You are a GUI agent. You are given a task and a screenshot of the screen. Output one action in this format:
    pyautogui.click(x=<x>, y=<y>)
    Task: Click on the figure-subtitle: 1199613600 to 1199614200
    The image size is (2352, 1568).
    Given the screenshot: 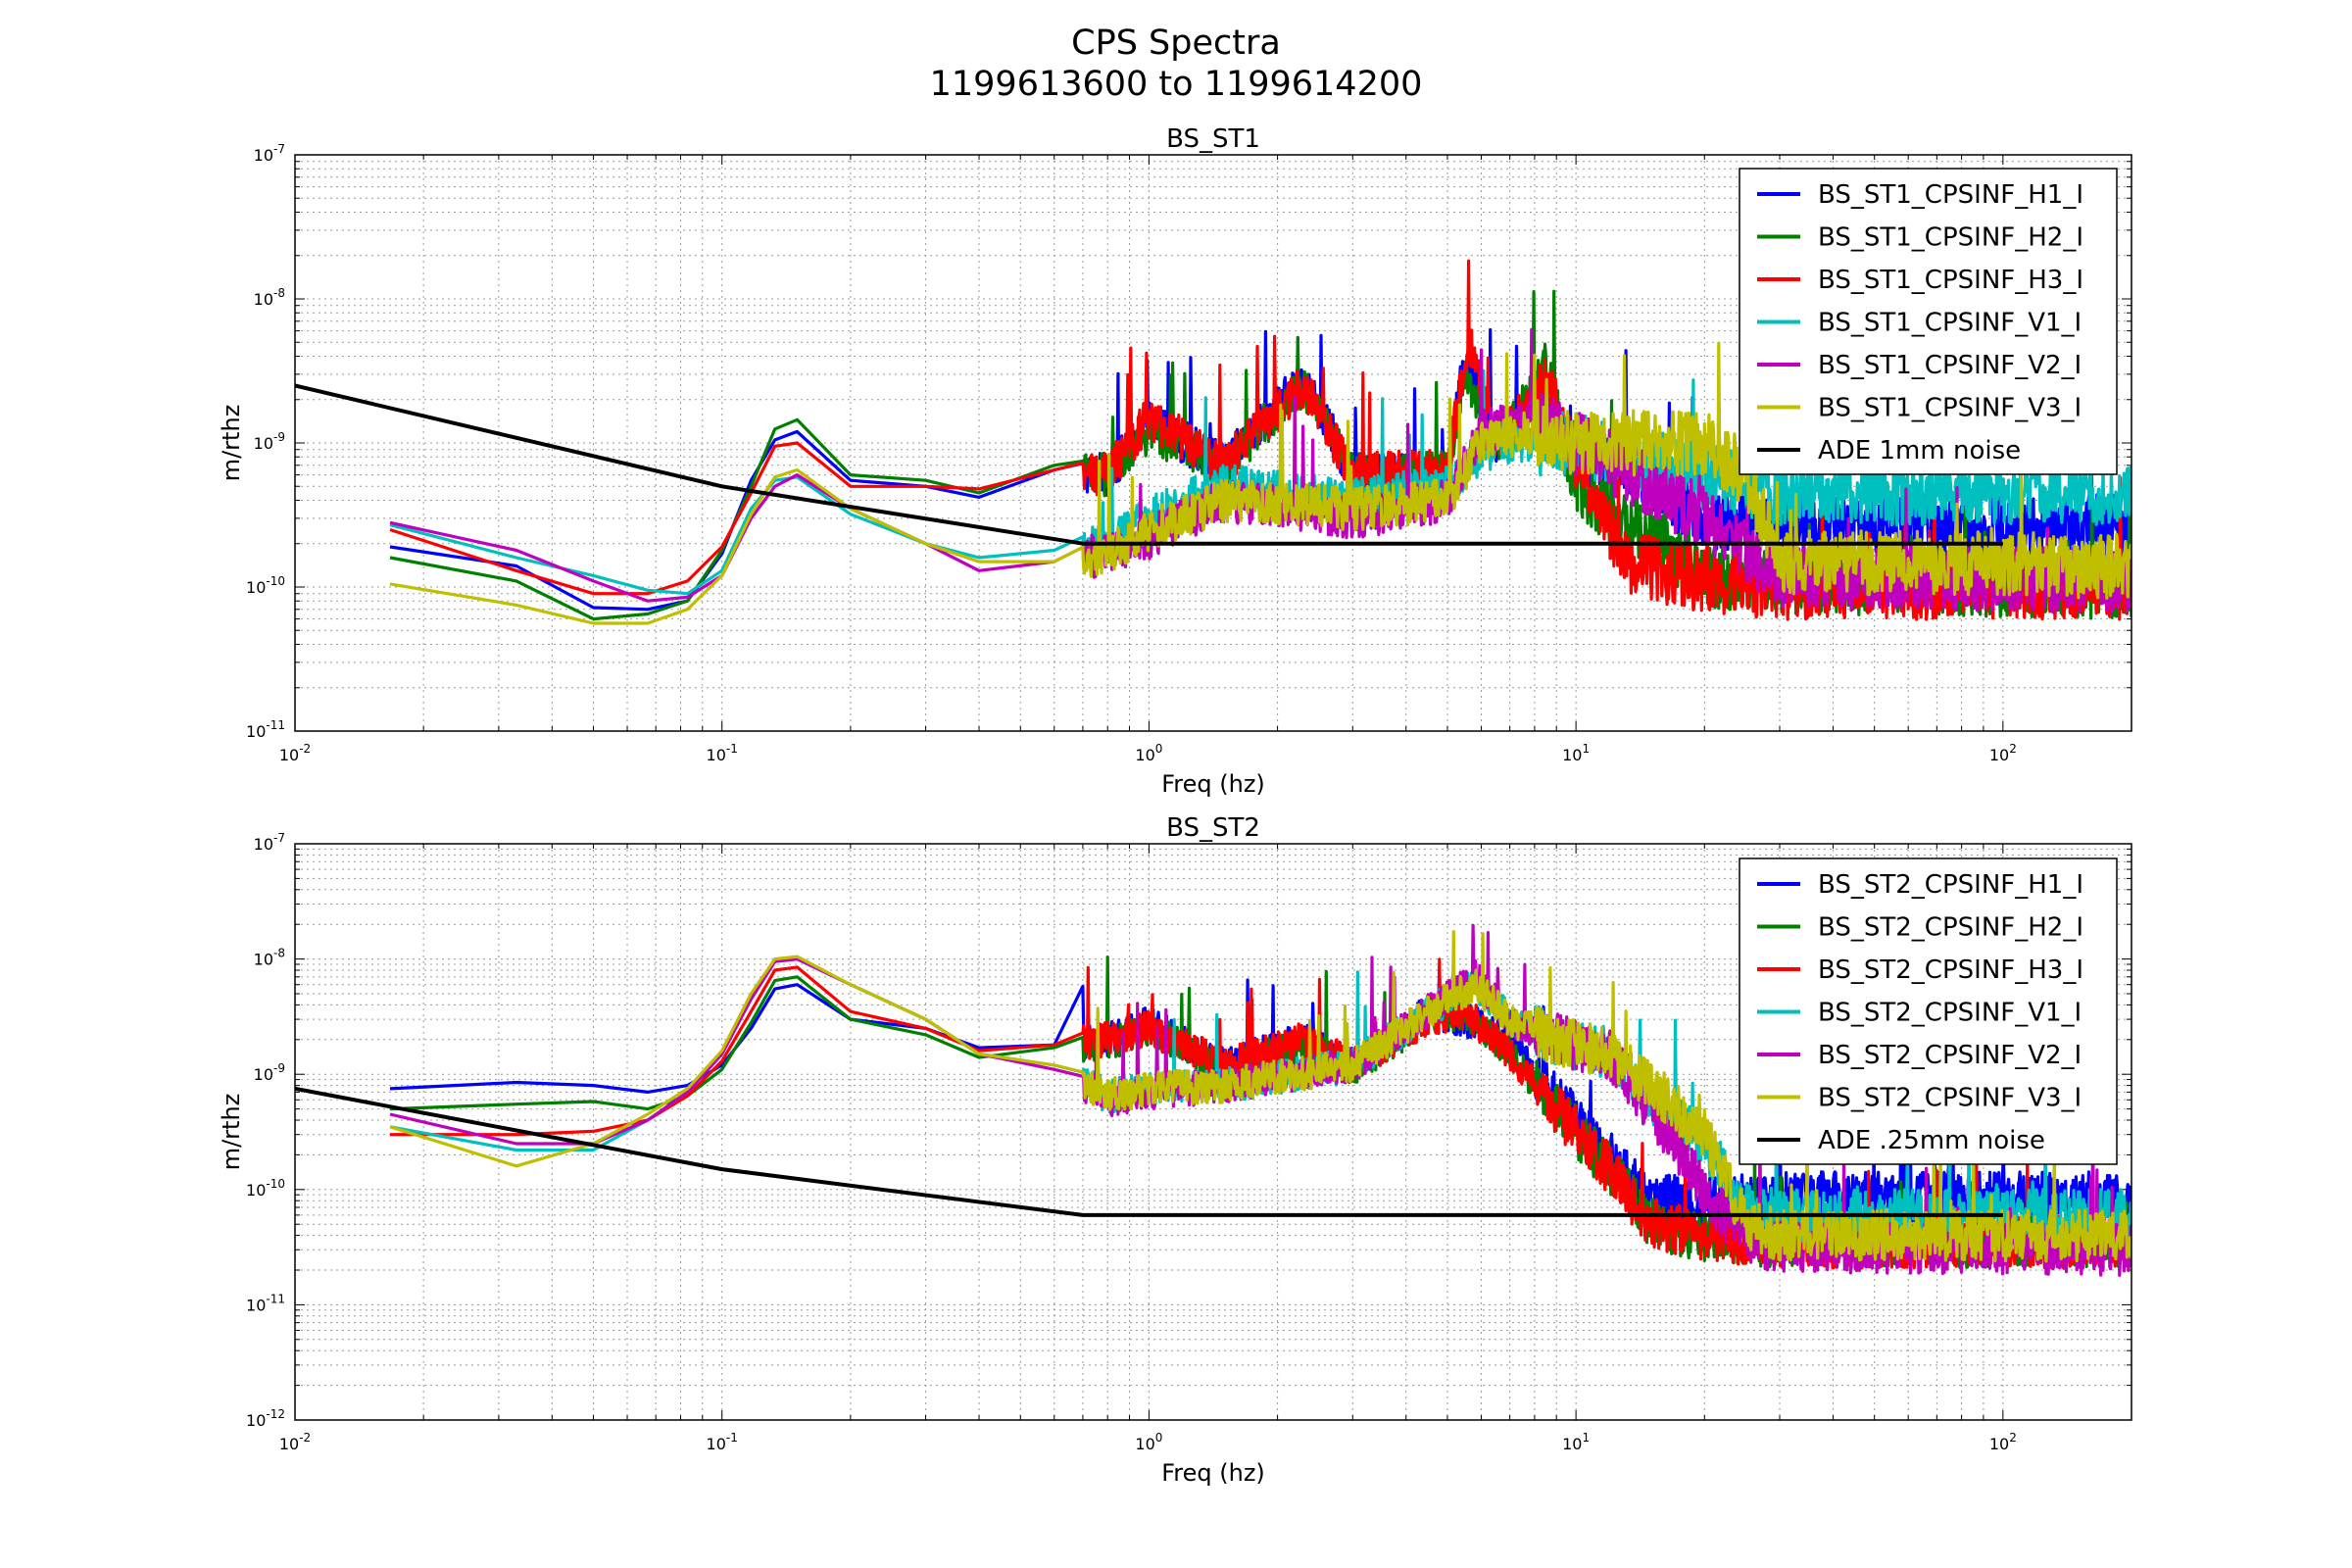 What is the action you would take?
    pyautogui.click(x=1176, y=84)
    